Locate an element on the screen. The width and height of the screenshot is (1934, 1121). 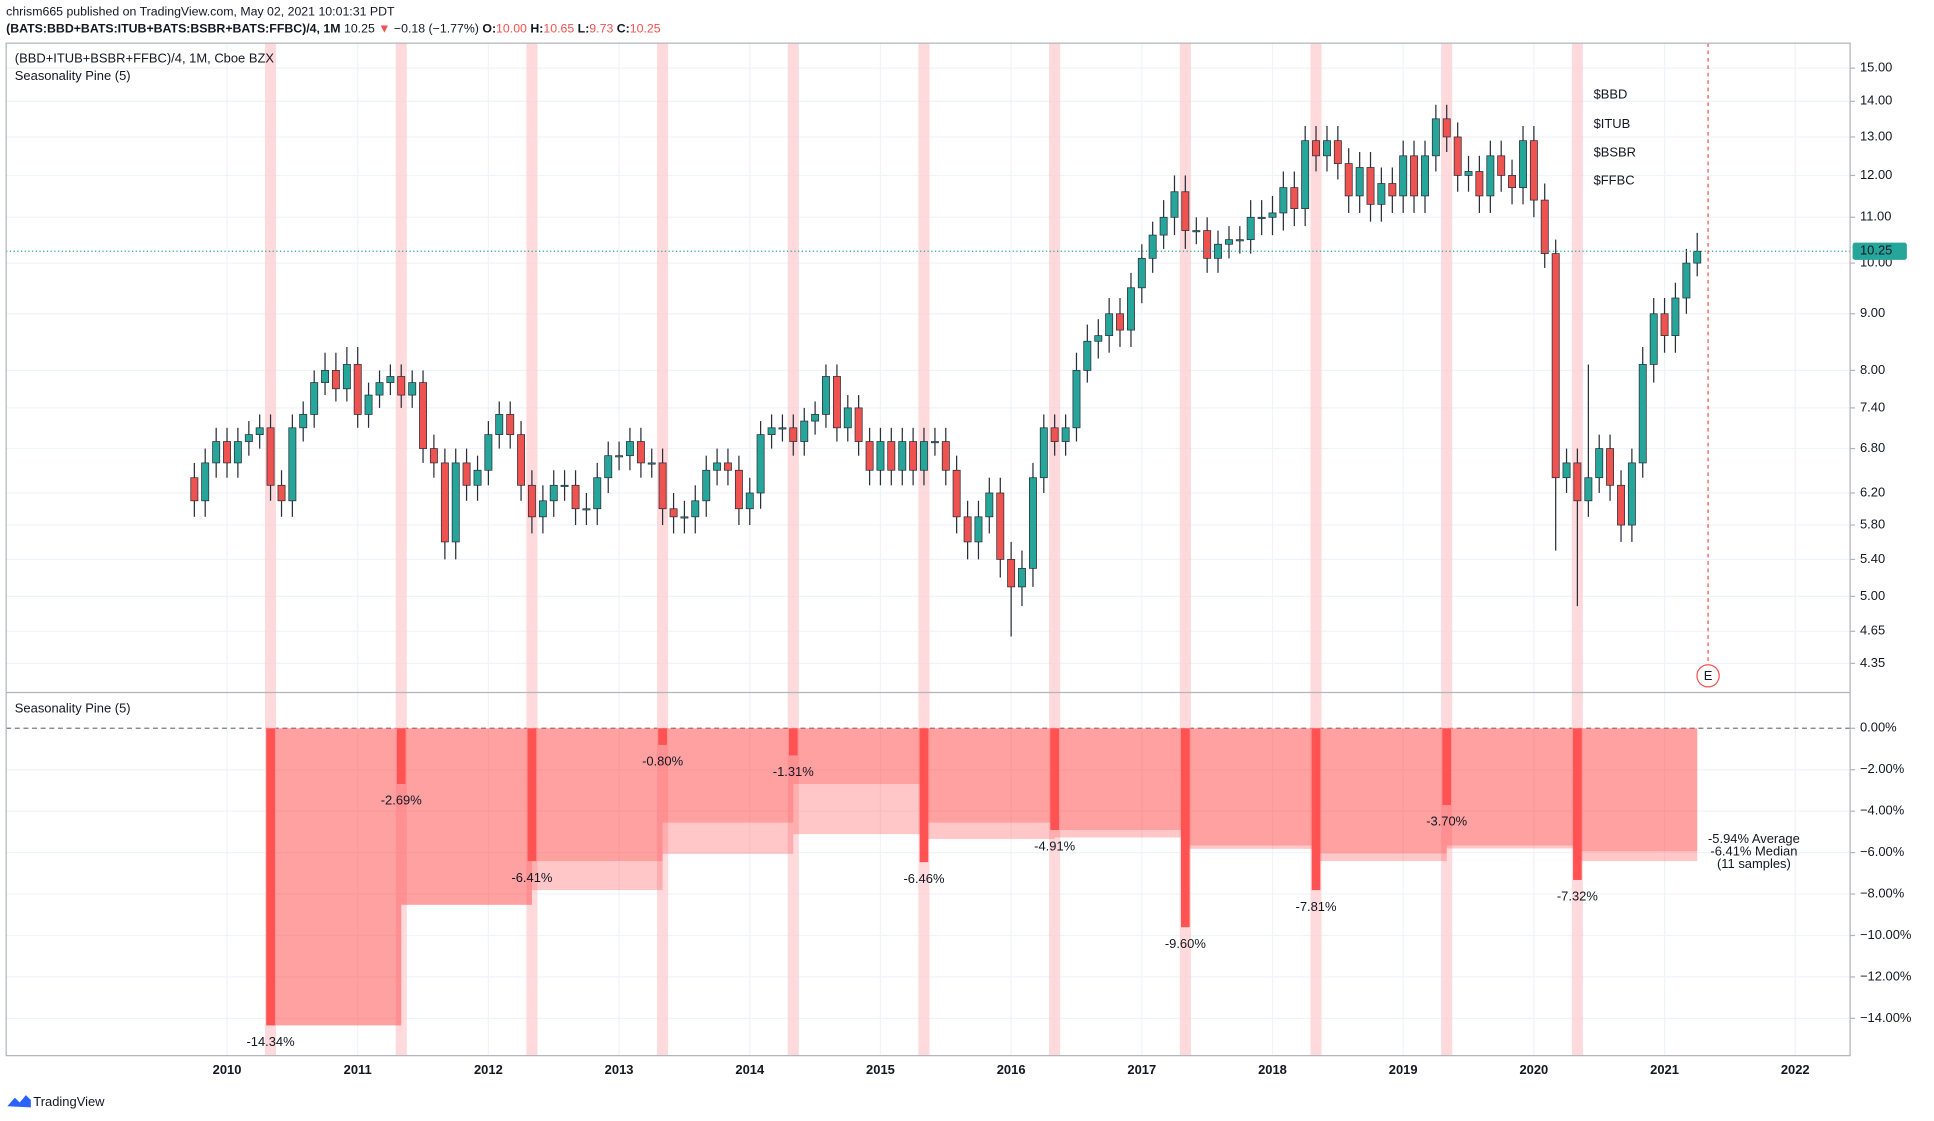
y-tick-label: 4.35 is located at coordinates (1872, 662).